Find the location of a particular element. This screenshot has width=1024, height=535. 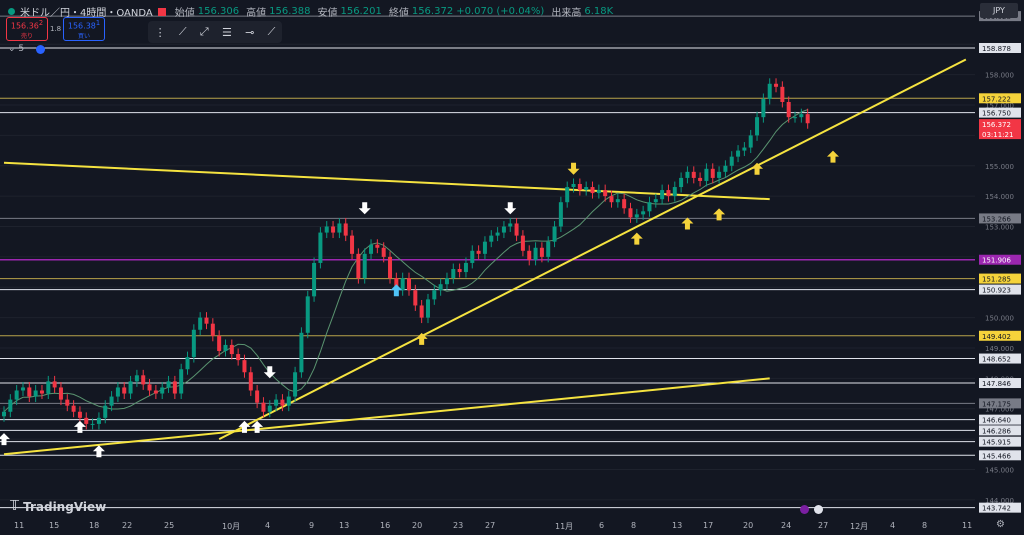

country-flag-icon is located at coordinates (818, 509).